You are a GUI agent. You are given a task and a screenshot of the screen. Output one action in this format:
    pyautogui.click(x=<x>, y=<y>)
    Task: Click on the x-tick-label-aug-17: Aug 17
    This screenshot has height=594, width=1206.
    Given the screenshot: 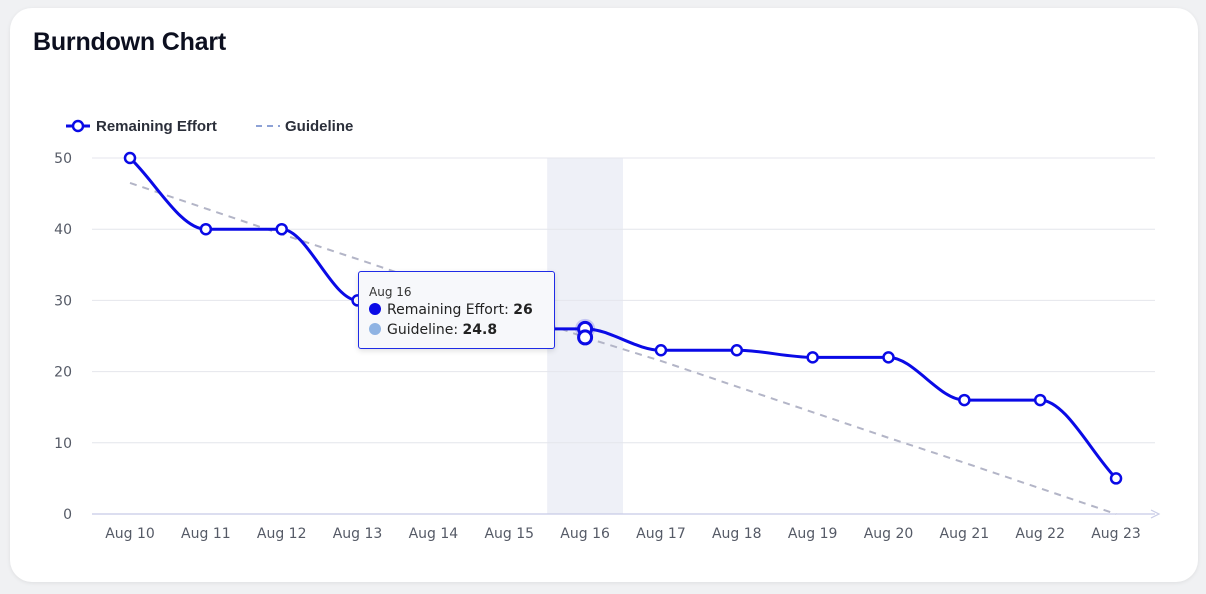 What is the action you would take?
    pyautogui.click(x=661, y=534)
    